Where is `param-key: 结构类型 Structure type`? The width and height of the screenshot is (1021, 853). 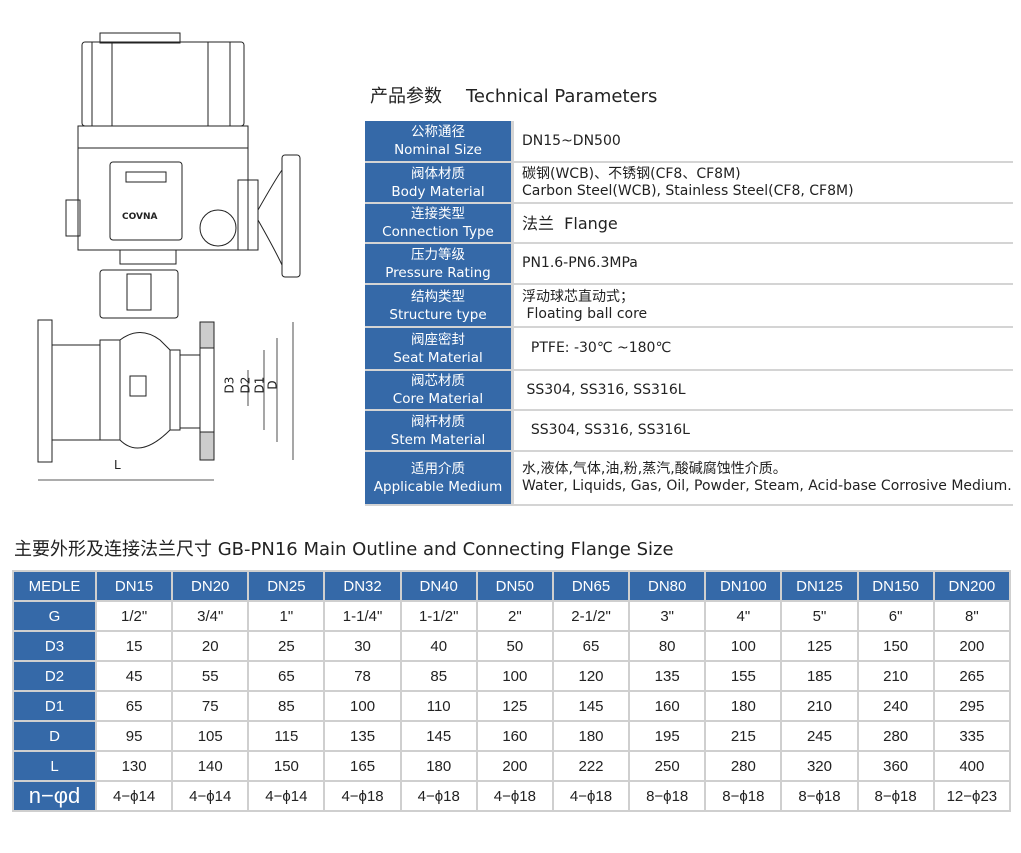 param-key: 结构类型 Structure type is located at coordinates (439, 306).